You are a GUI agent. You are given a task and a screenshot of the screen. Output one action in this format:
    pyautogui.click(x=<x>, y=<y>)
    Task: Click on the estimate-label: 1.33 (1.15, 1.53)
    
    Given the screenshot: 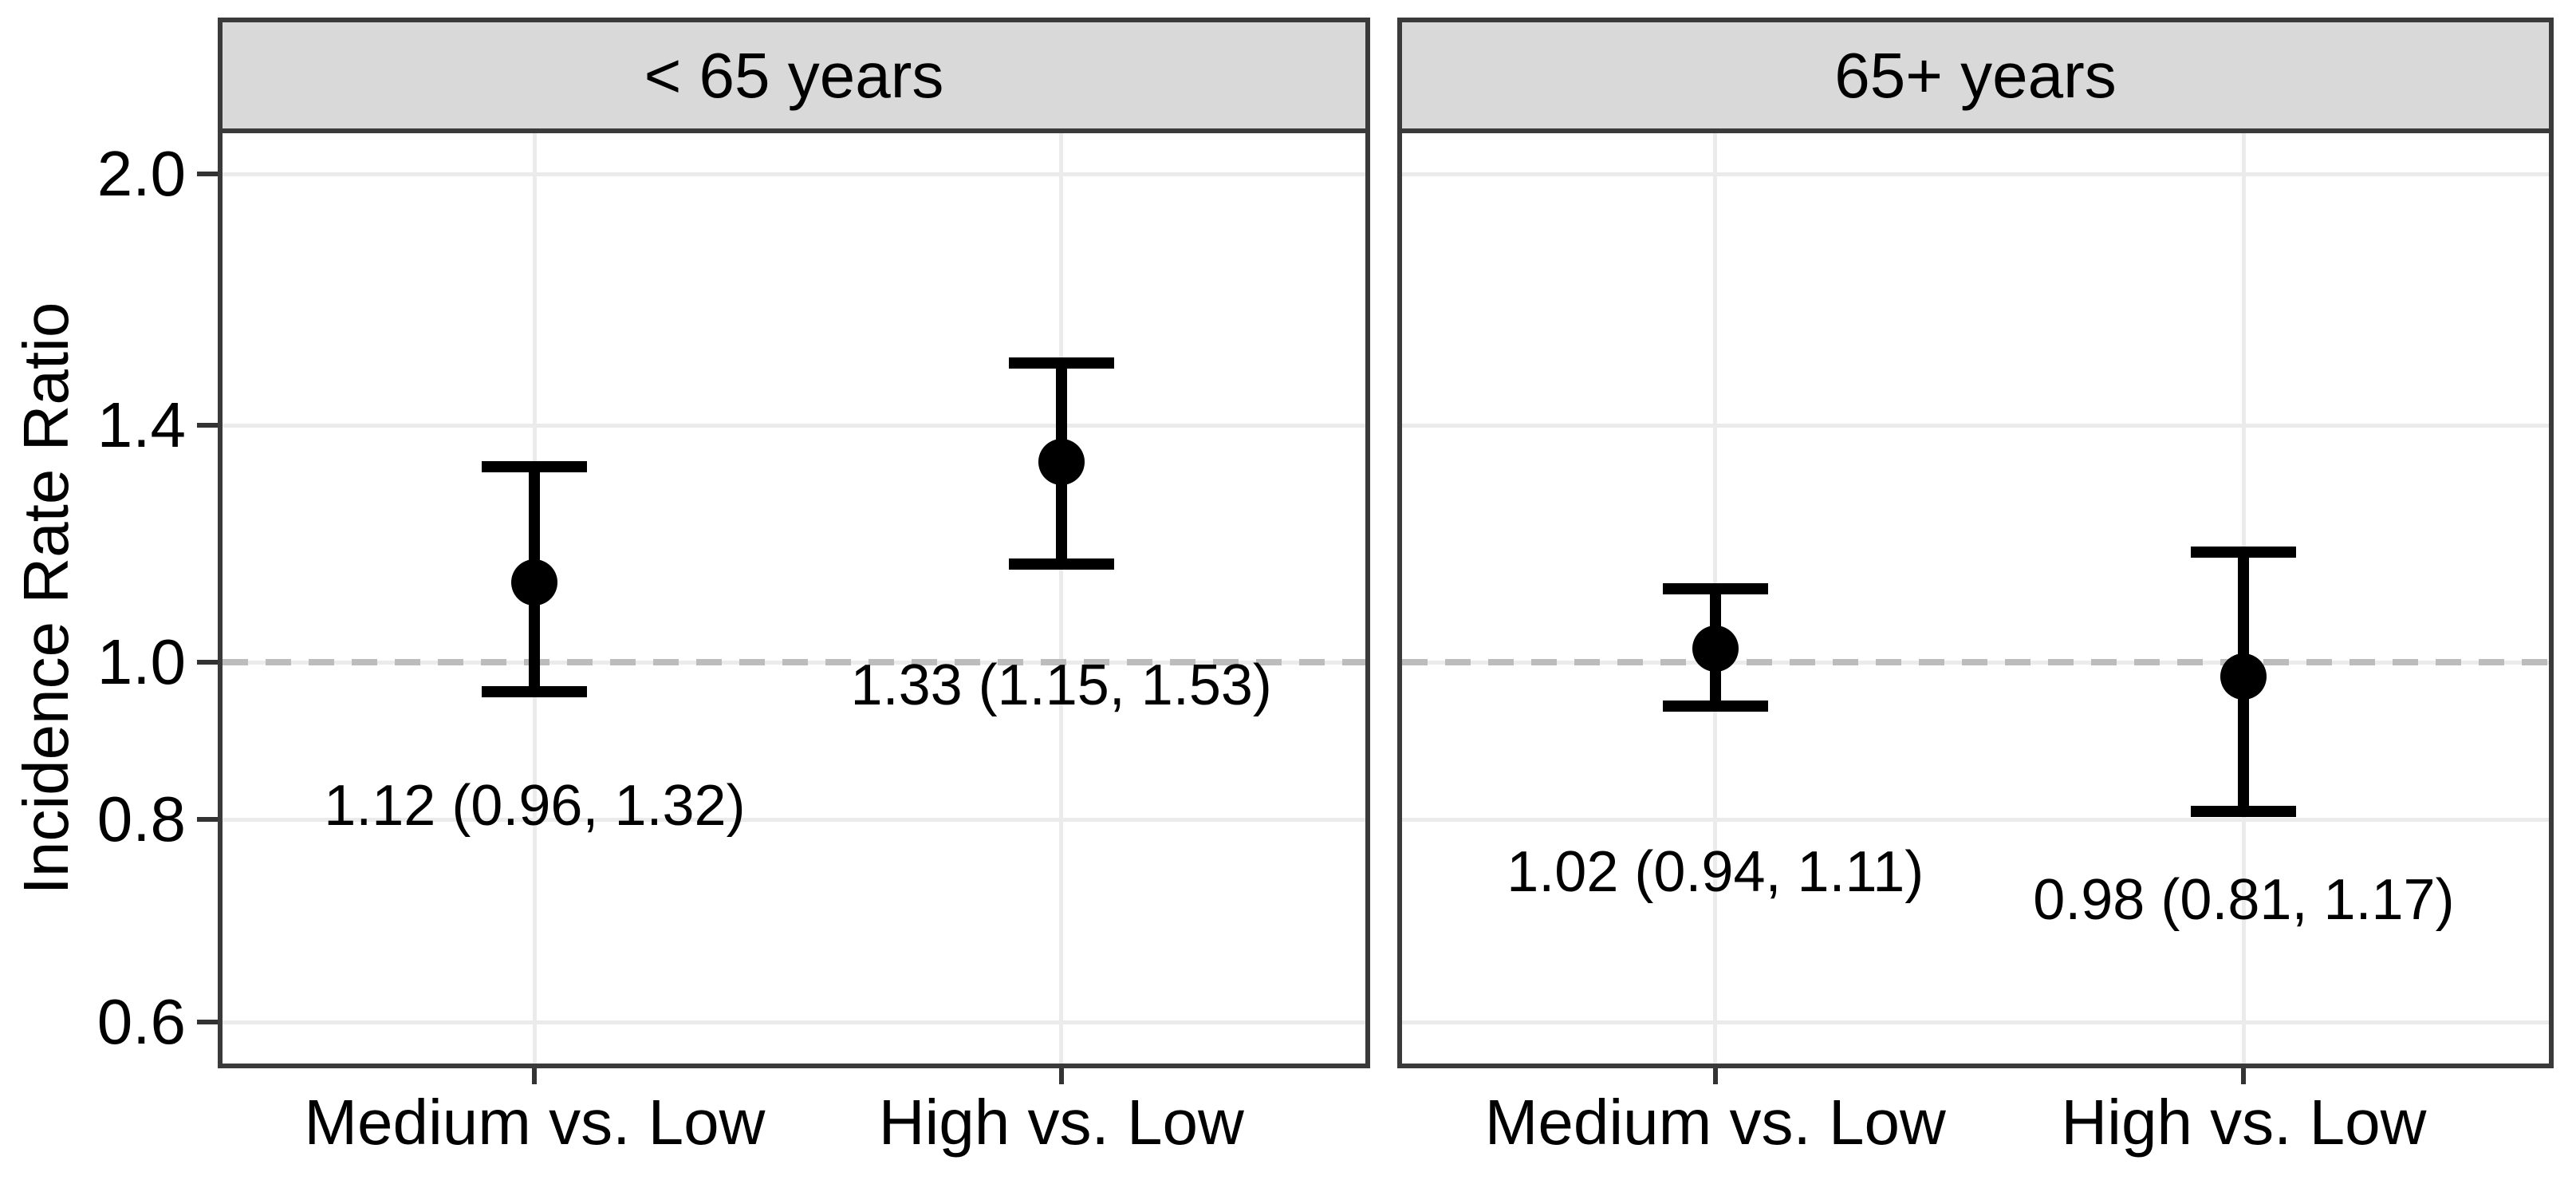 What is the action you would take?
    pyautogui.click(x=1061, y=685)
    